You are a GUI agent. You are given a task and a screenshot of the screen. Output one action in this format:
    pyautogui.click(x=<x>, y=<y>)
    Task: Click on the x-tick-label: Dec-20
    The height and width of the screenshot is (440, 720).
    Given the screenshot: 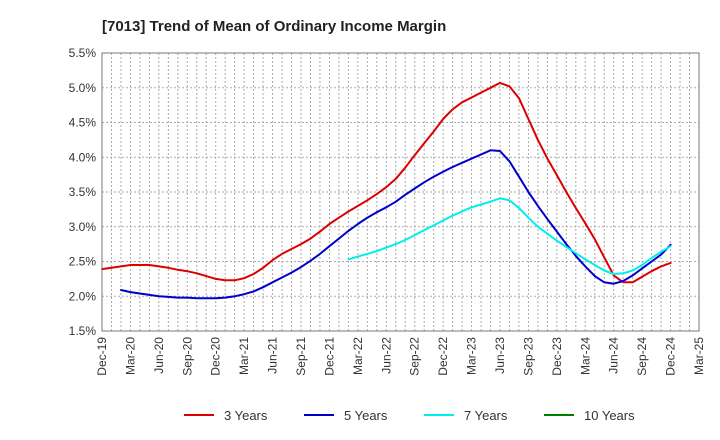 What is the action you would take?
    pyautogui.click(x=216, y=356)
    